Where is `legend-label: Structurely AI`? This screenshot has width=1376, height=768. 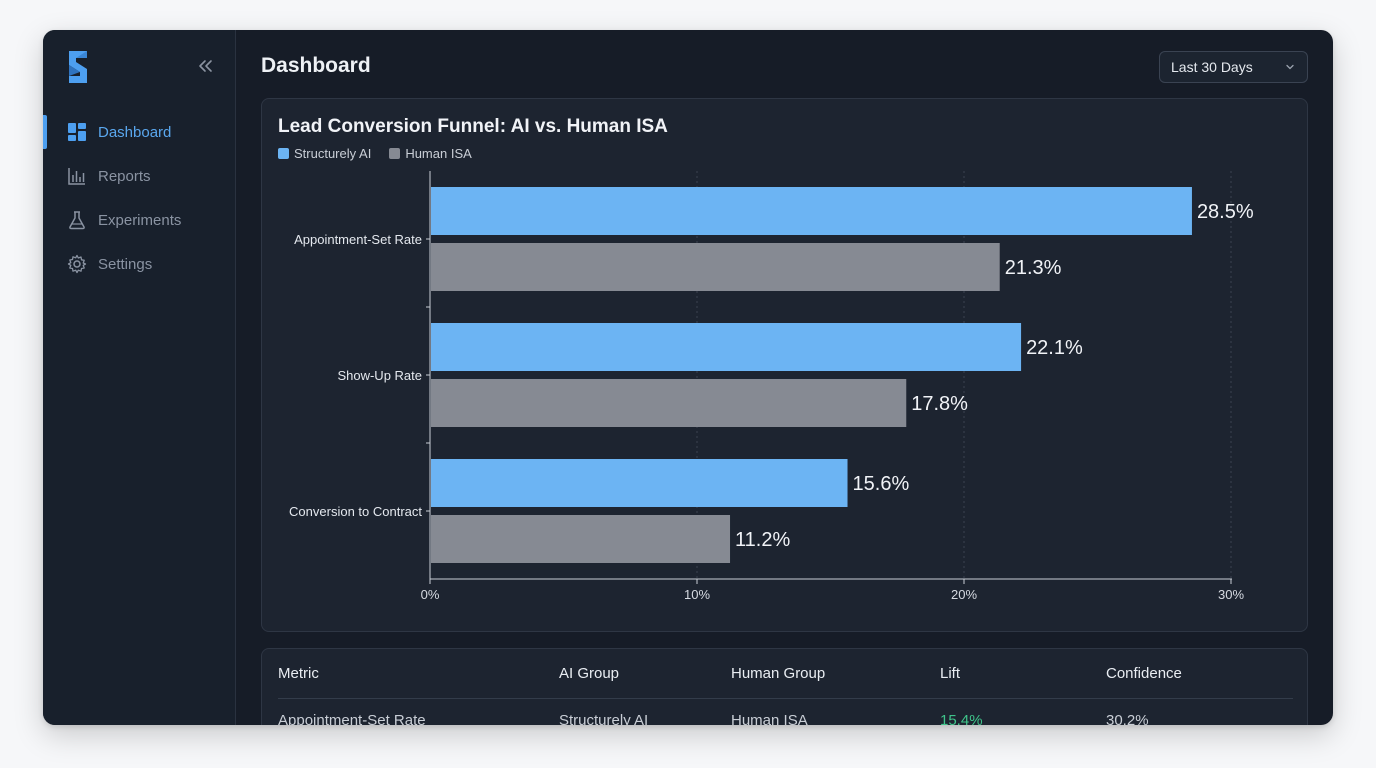
legend-label: Structurely AI is located at coordinates (333, 153).